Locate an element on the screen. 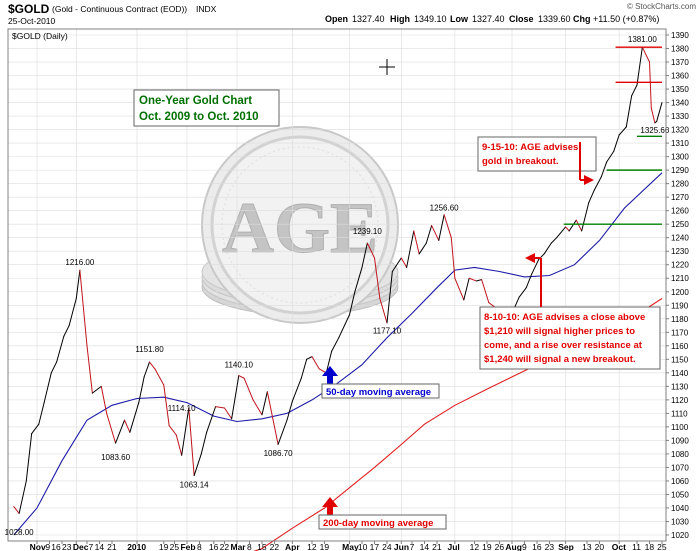 The width and height of the screenshot is (700, 551). y-tick-label: 1300 is located at coordinates (680, 157).